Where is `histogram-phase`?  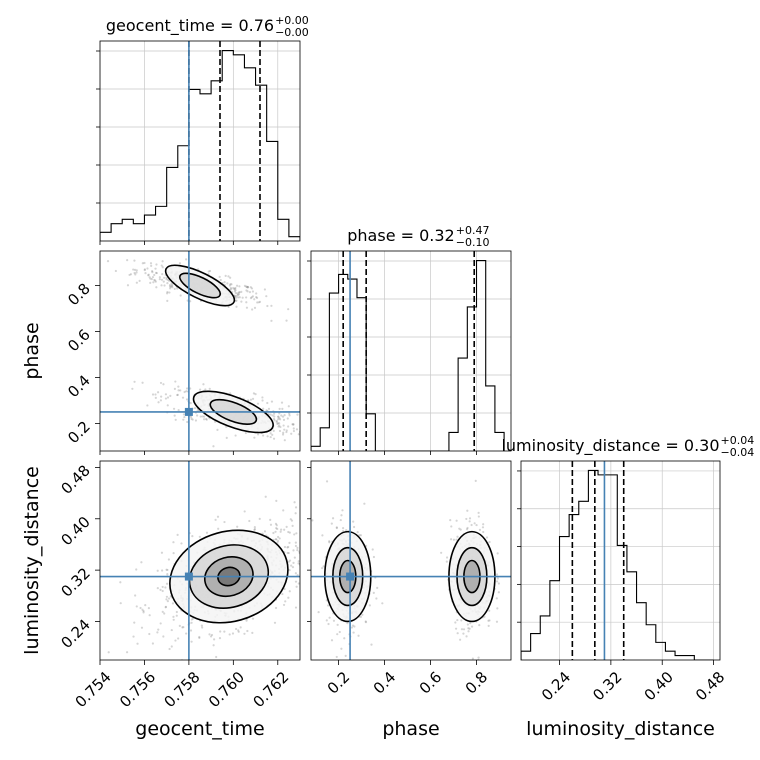 histogram-phase is located at coordinates (408, 355).